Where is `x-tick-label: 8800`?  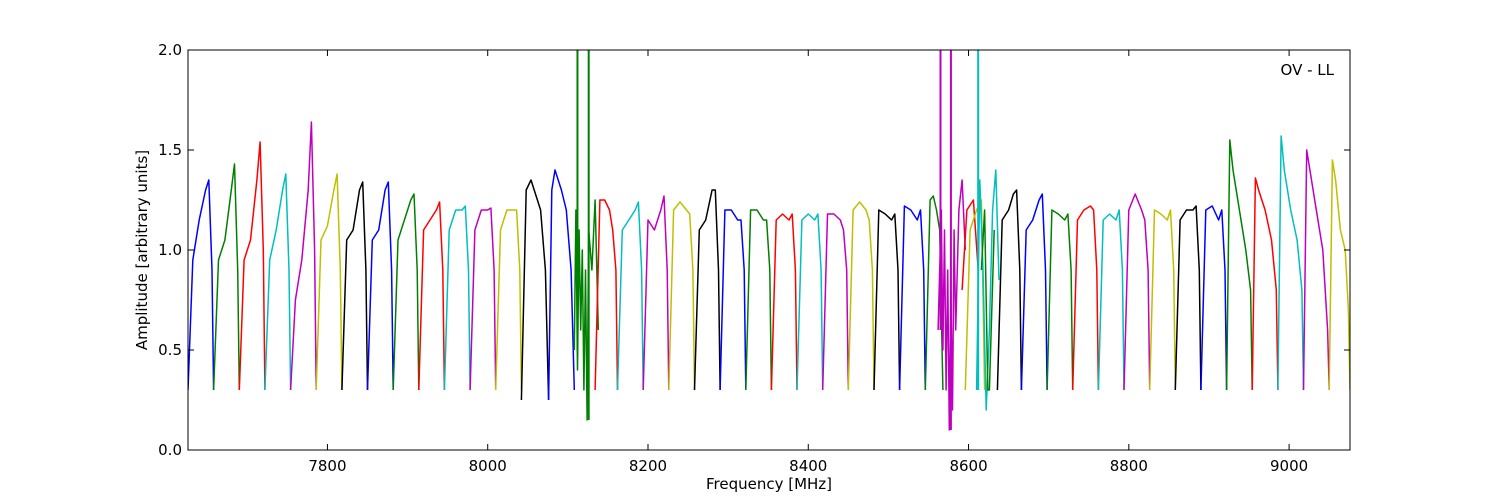 x-tick-label: 8800 is located at coordinates (1129, 466).